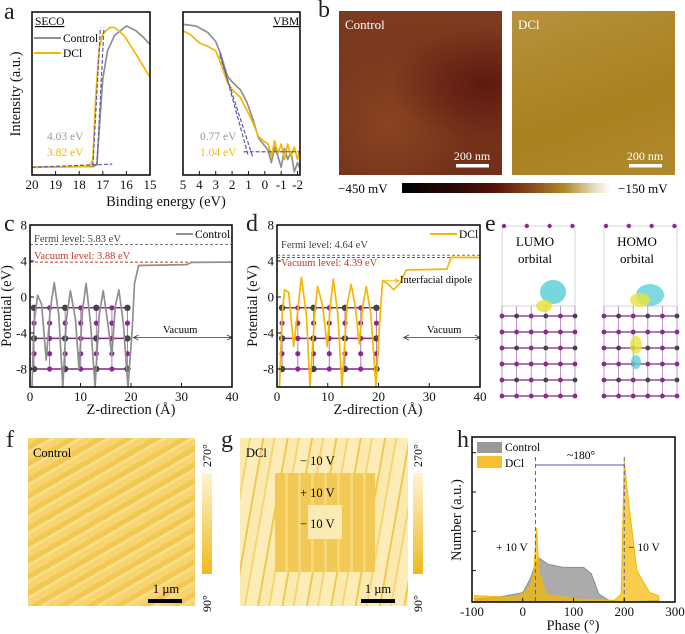 This screenshot has width=685, height=634. I want to click on x-tick-label: 4, so click(199, 184).